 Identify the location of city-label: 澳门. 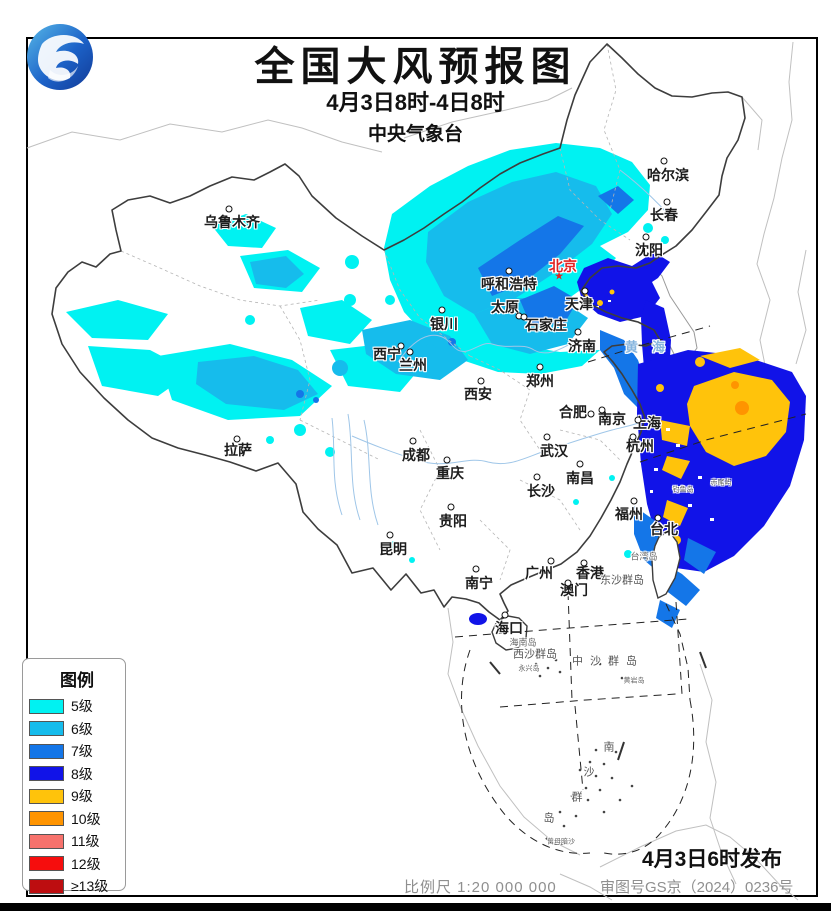
(574, 590).